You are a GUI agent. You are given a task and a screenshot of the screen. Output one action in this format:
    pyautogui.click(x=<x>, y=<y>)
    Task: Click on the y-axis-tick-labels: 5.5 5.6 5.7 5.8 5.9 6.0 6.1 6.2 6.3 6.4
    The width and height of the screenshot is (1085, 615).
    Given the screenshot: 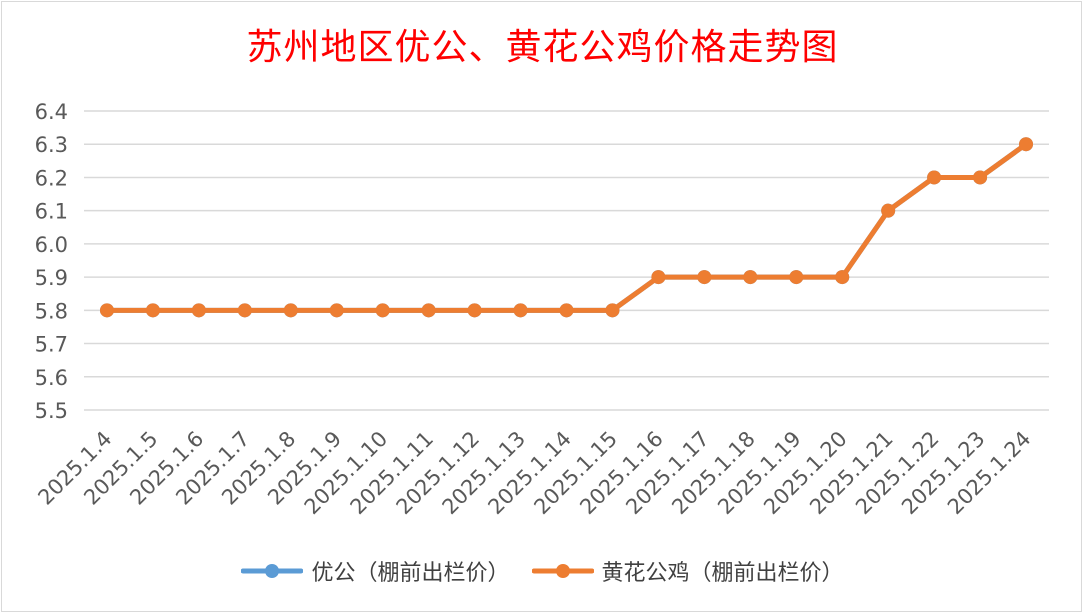 What is the action you would take?
    pyautogui.click(x=51, y=261)
    